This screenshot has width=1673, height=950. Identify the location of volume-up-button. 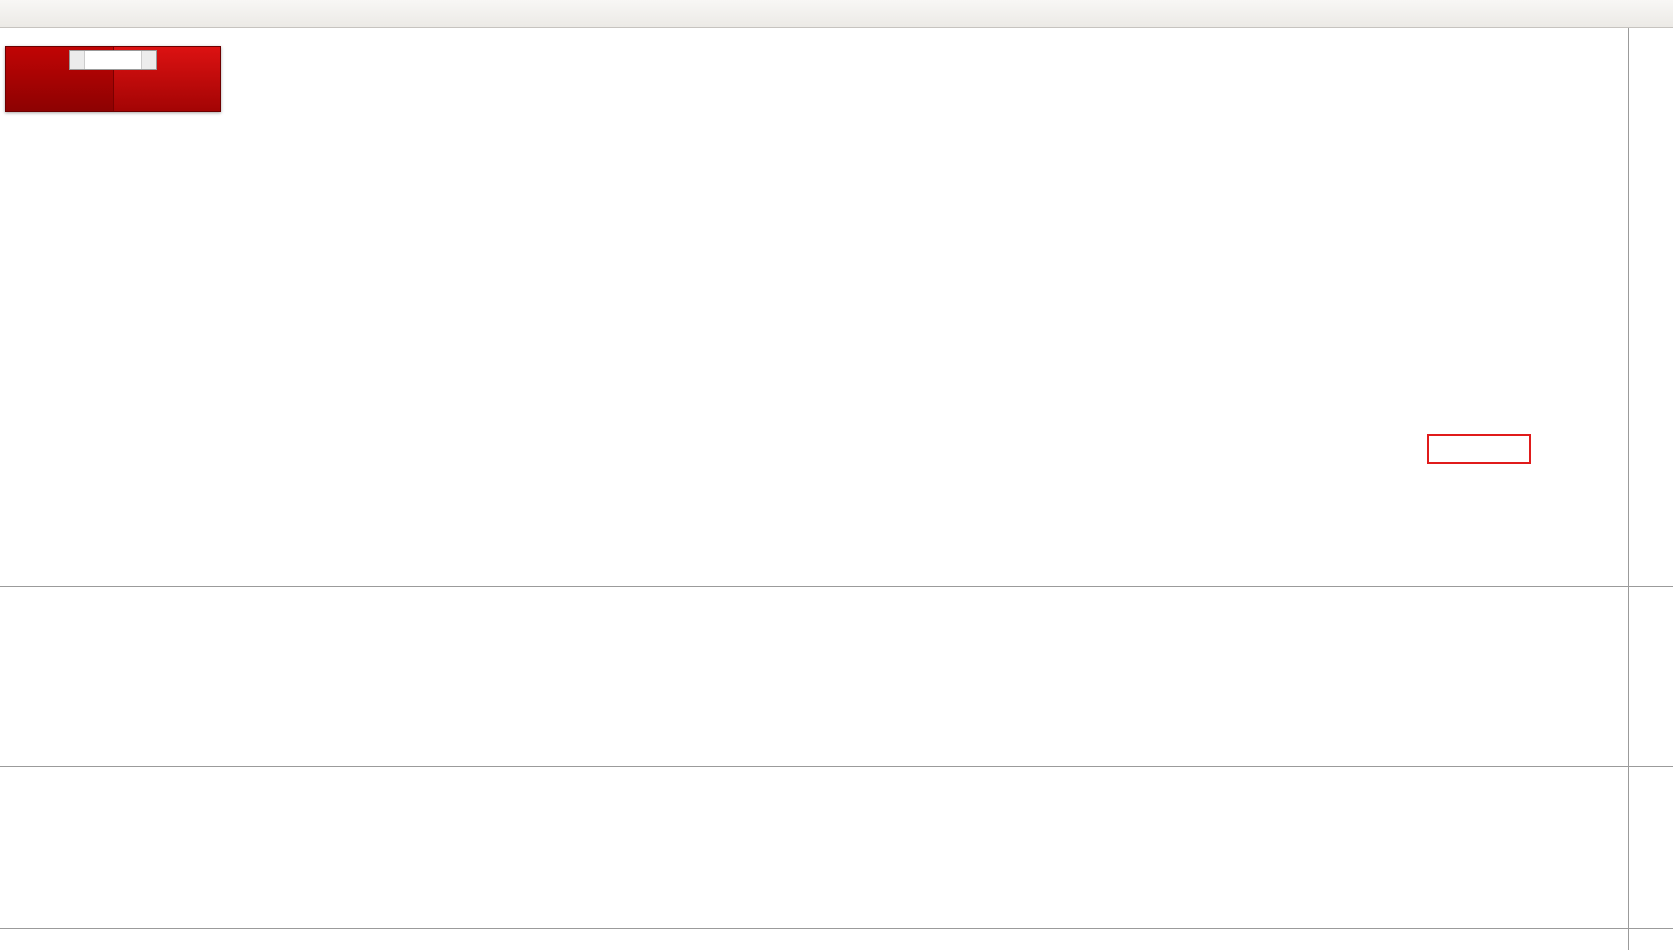
(148, 60).